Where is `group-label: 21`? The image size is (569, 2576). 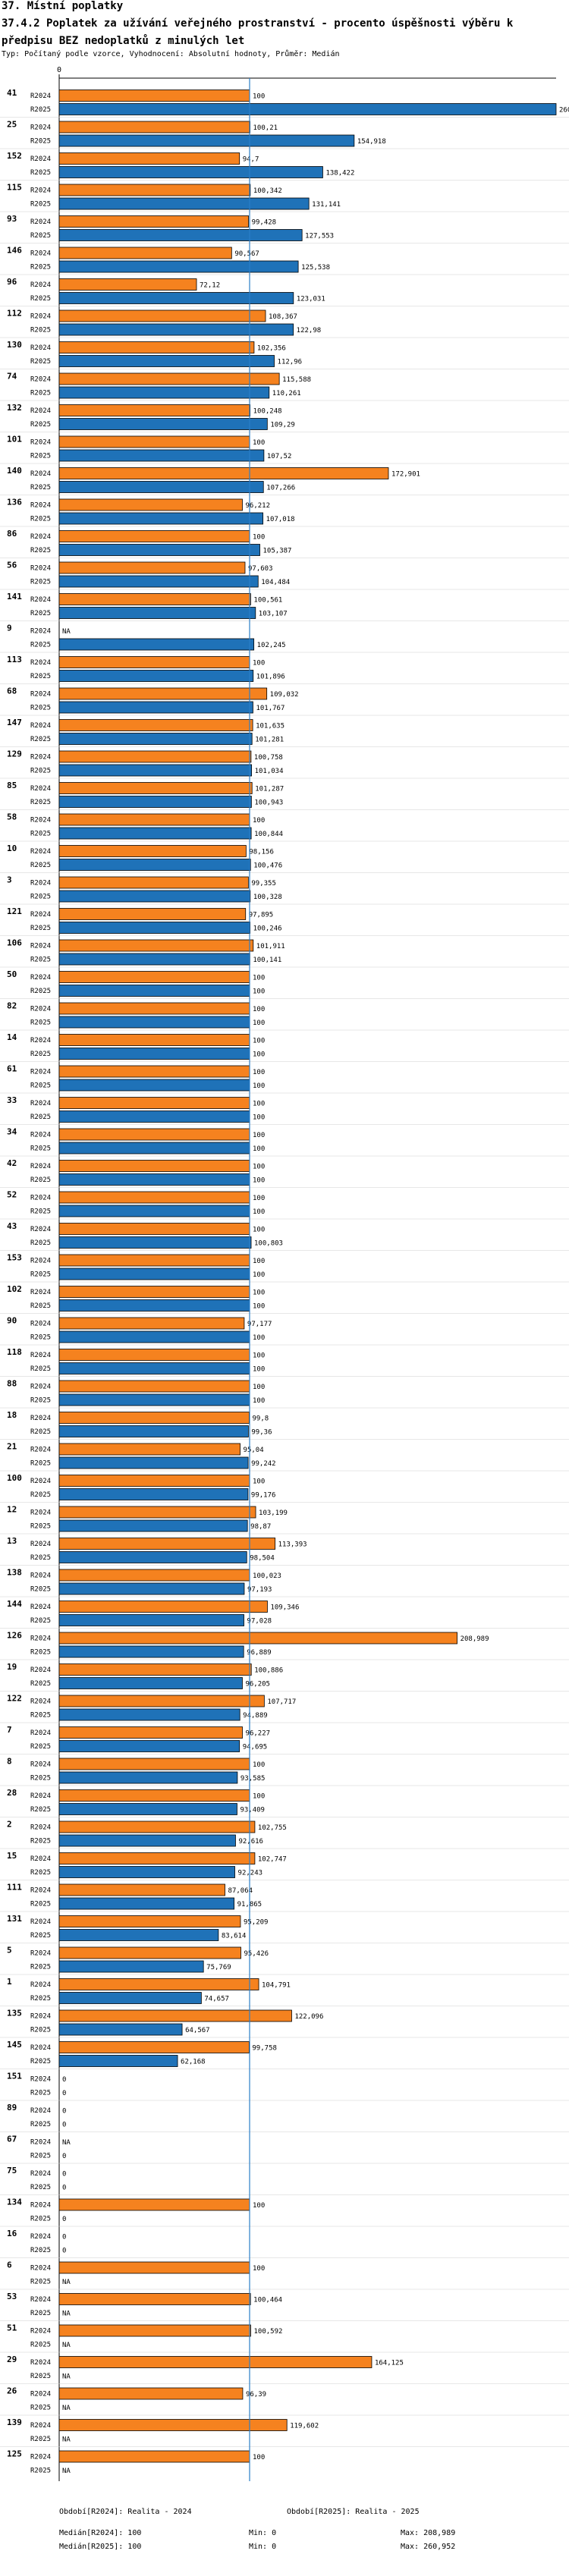 group-label: 21 is located at coordinates (12, 1447).